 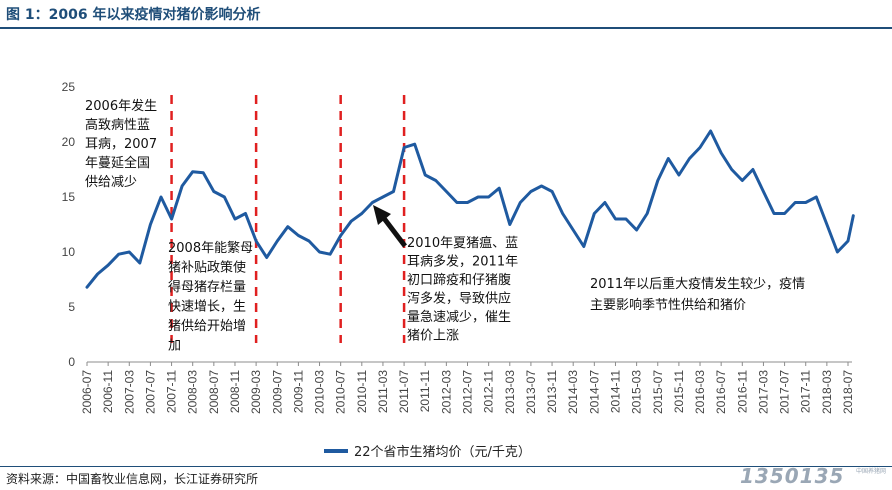 I want to click on annotation-text: 2008年能繁母, so click(x=210, y=248).